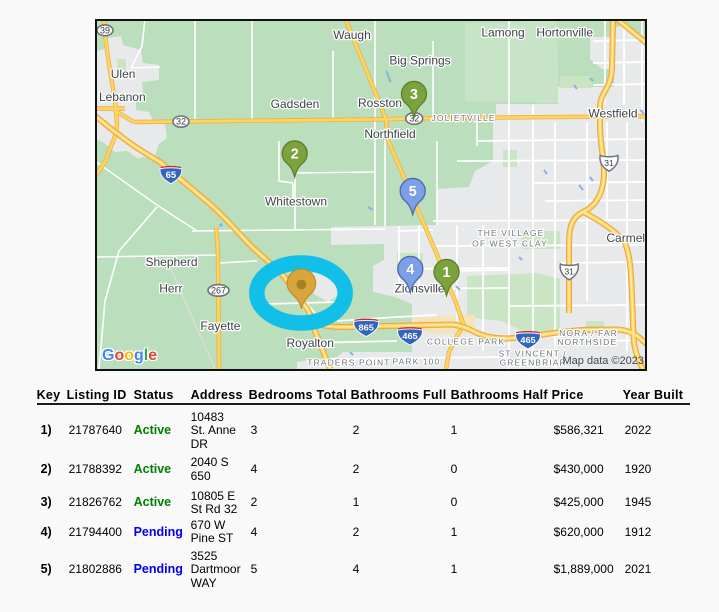 This screenshot has width=719, height=612. I want to click on svg-text: Rosston, so click(380, 103).